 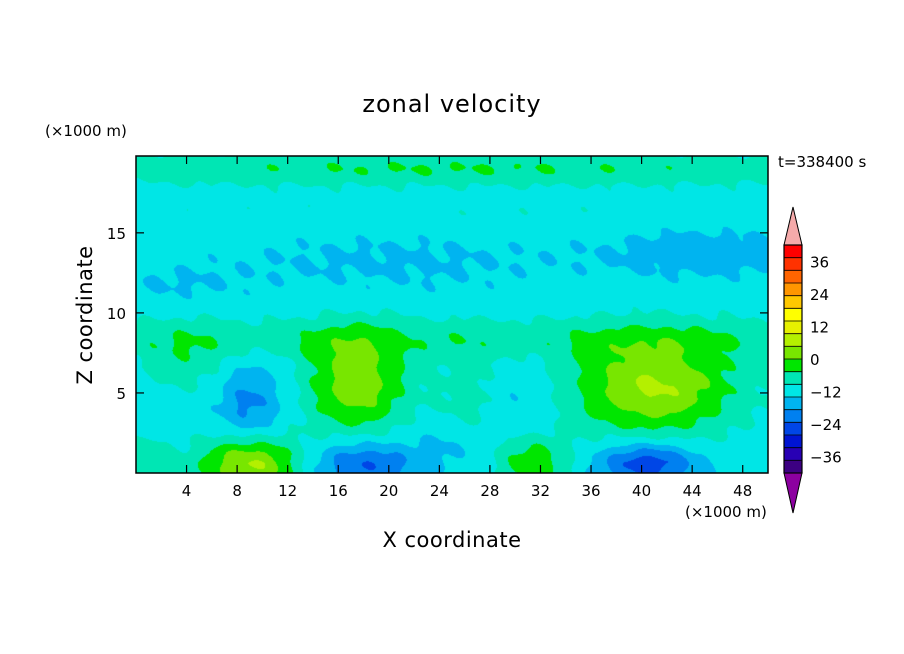 I want to click on x-tick-label: 36, so click(x=590, y=491).